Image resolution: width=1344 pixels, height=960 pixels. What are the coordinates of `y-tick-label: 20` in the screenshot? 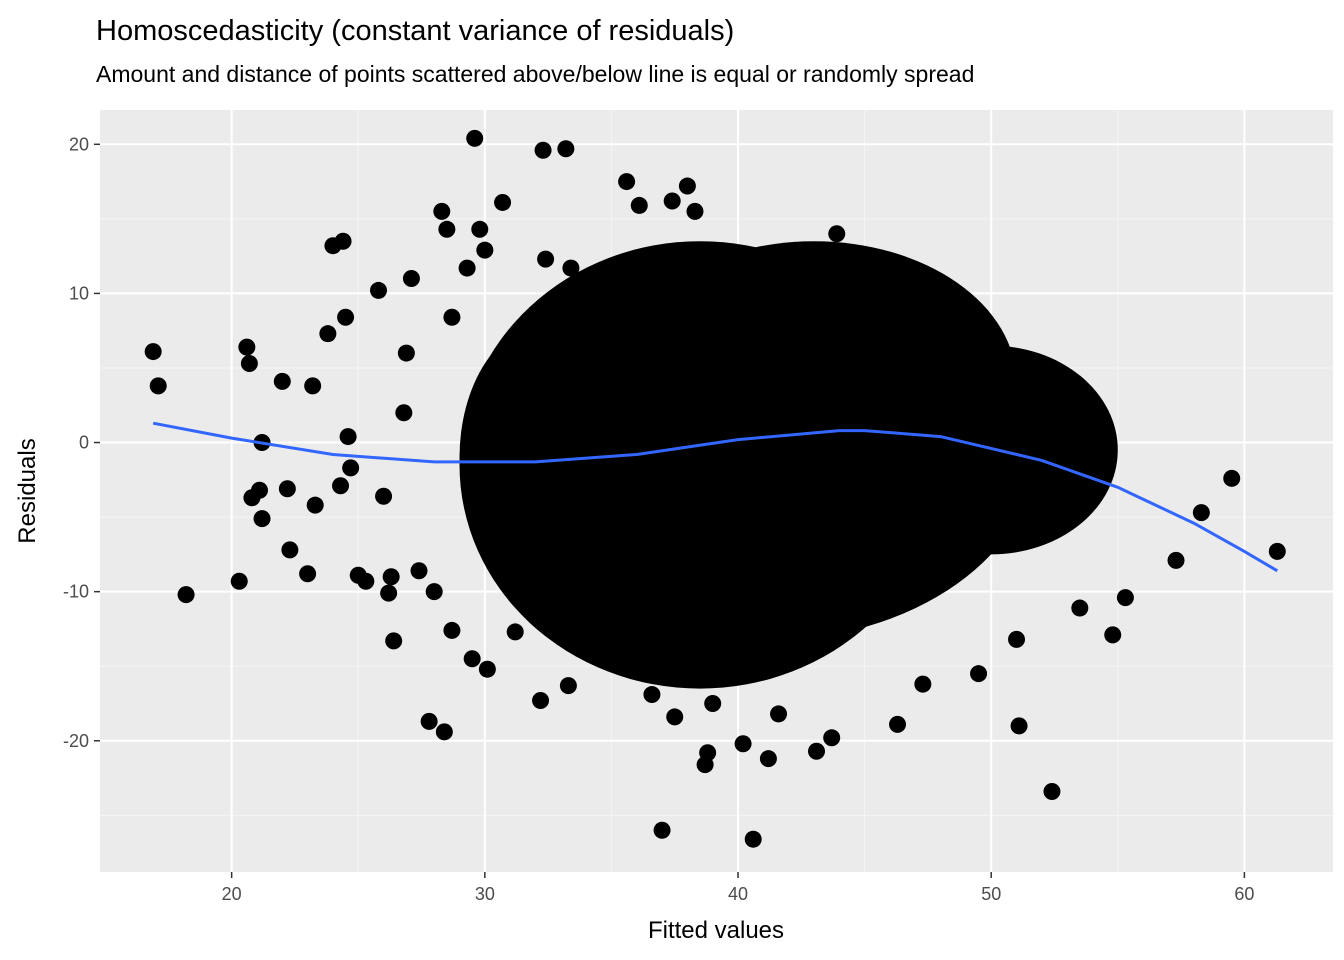 It's located at (79, 144).